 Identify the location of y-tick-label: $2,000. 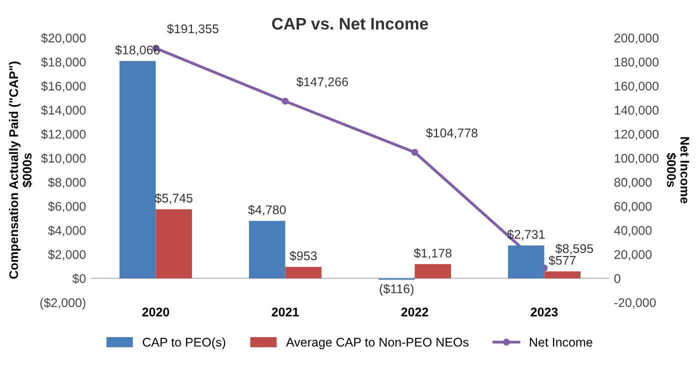
(67, 255).